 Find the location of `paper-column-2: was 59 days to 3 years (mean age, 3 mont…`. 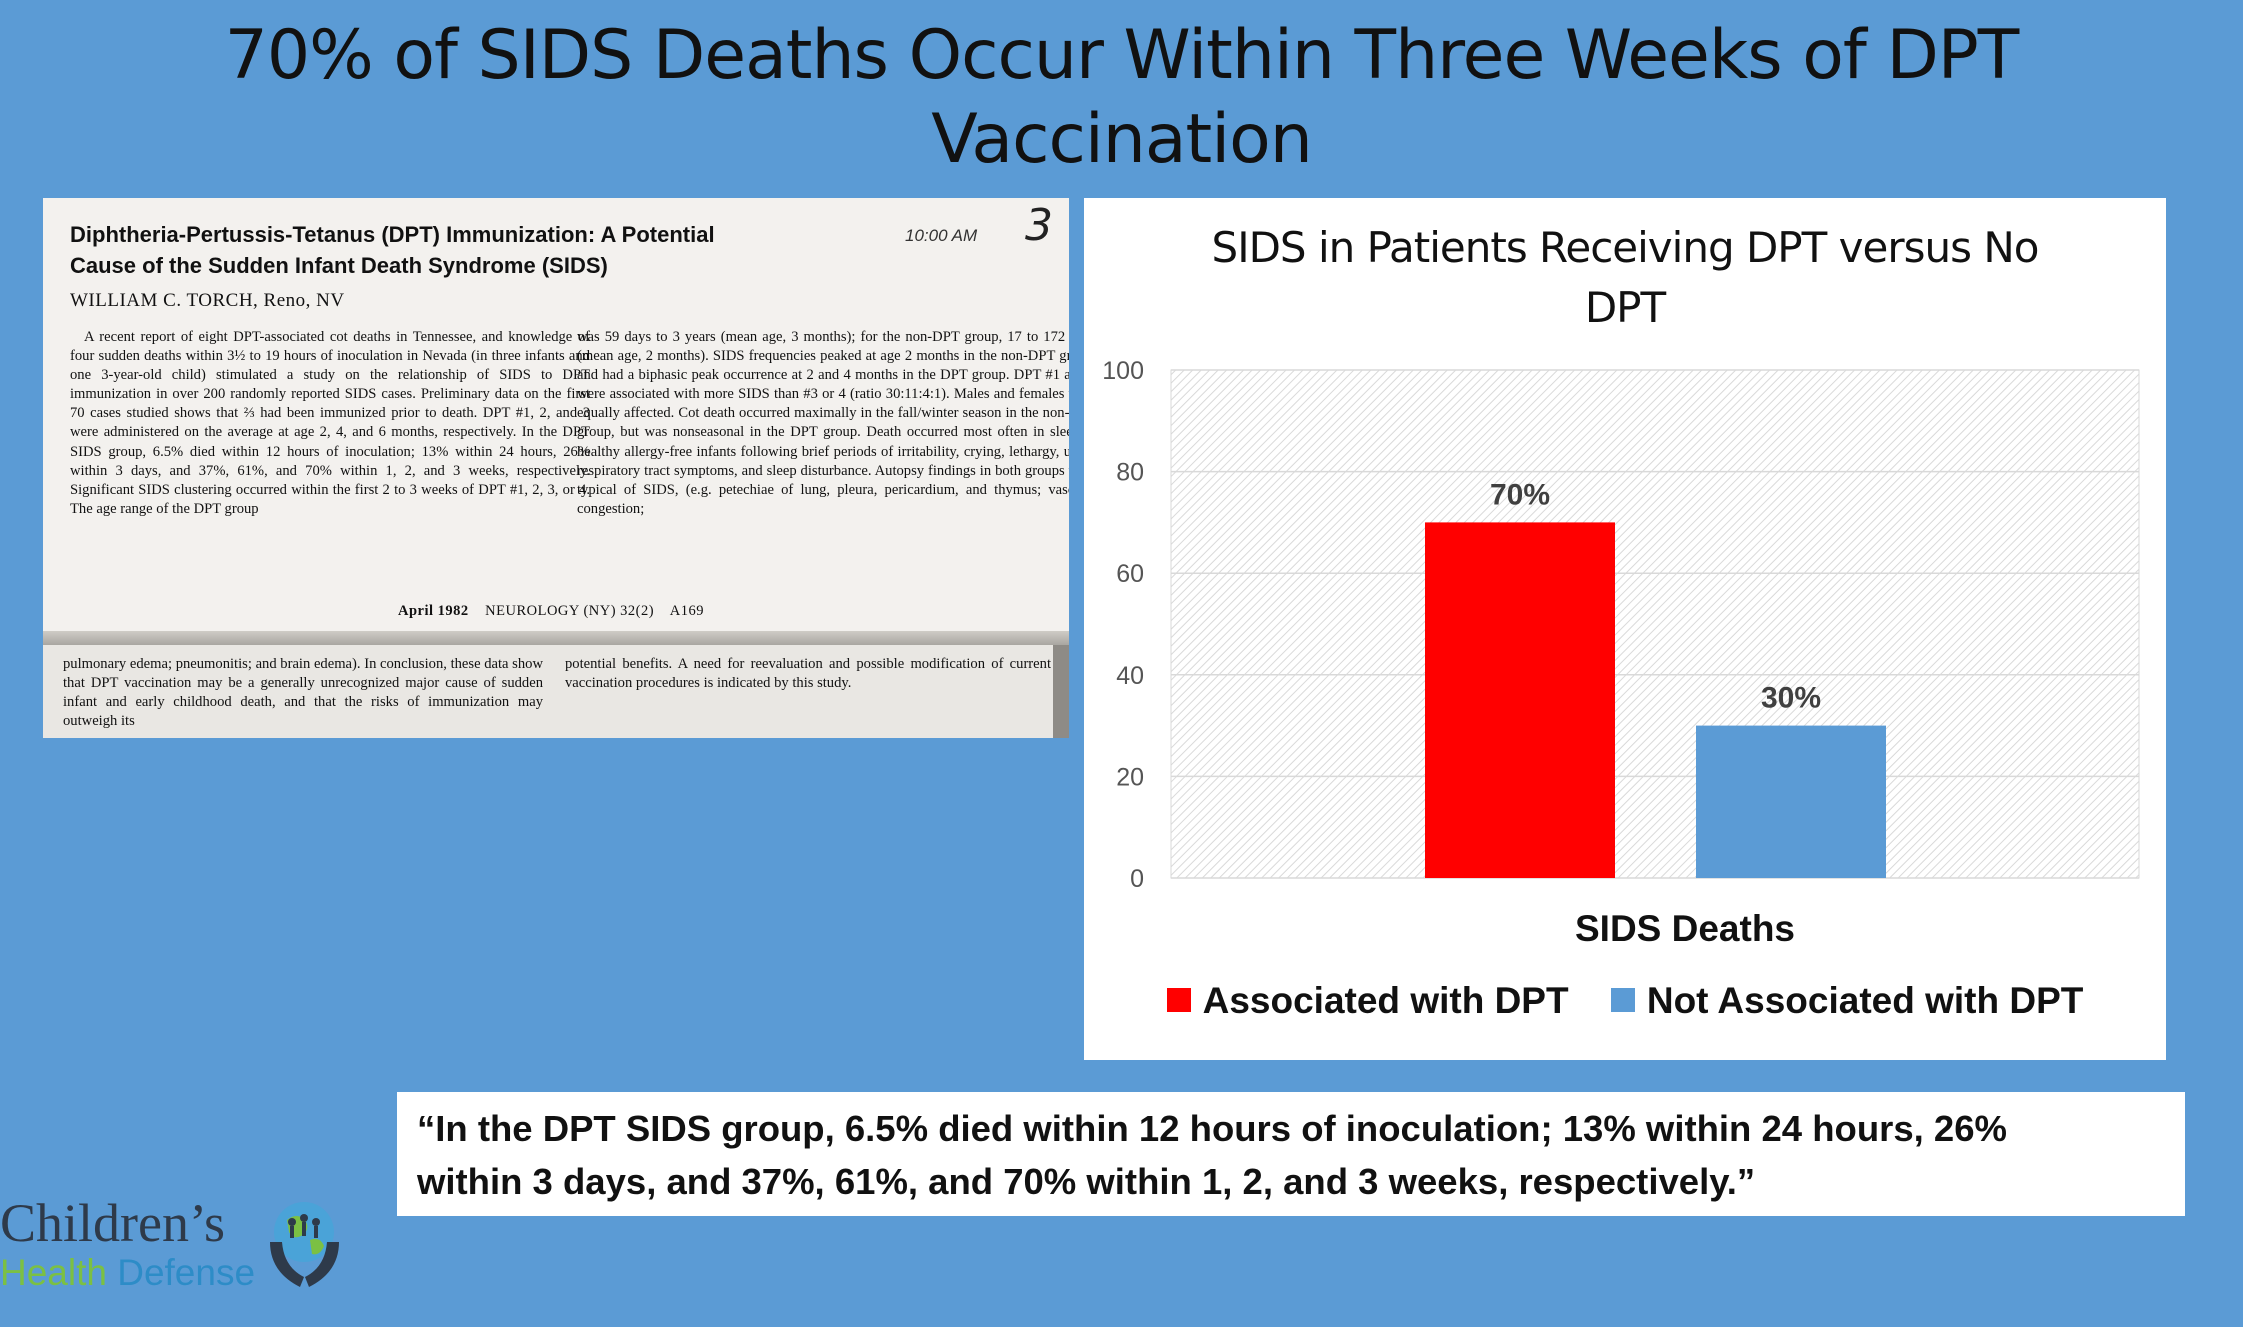

paper-column-2: was 59 days to 3 years (mean age, 3 mont… is located at coordinates (823, 423).